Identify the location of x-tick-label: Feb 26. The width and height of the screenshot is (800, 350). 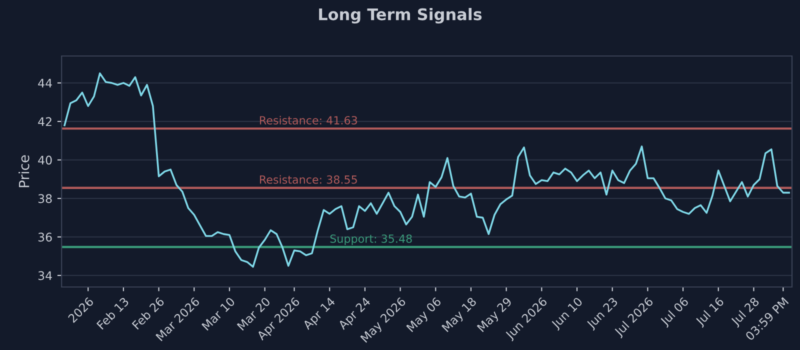
(148, 313).